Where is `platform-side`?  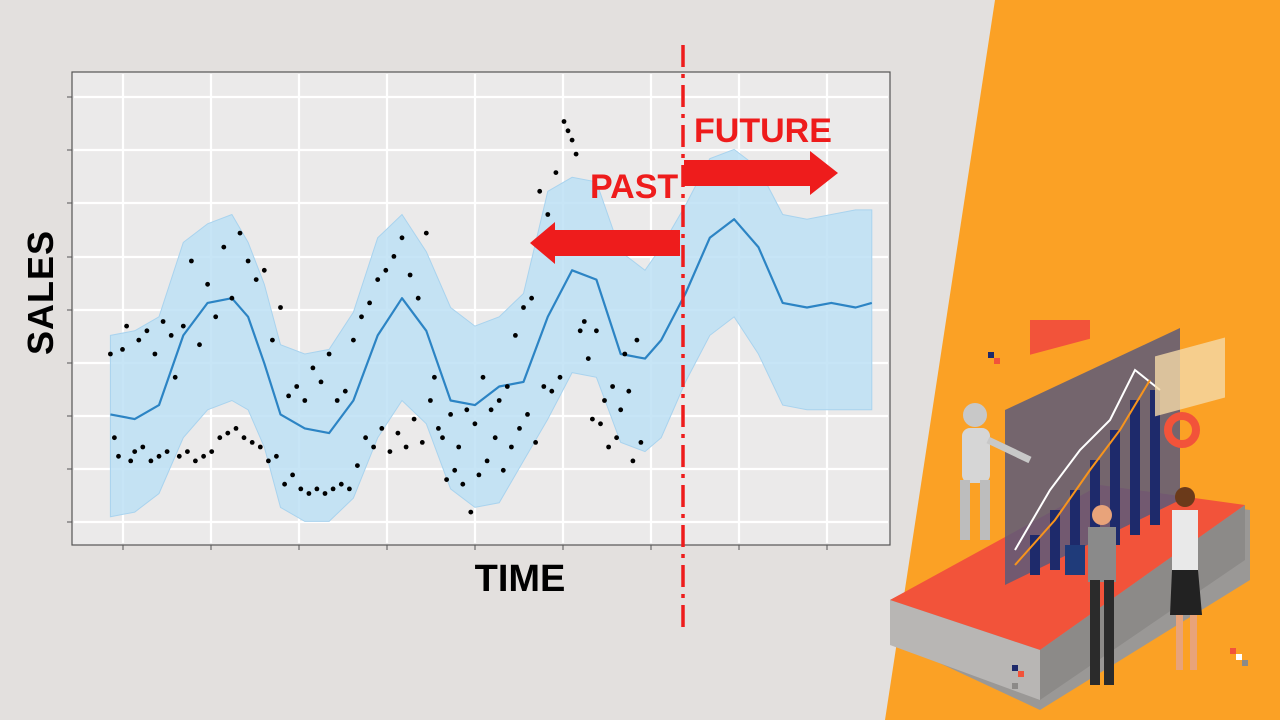
platform-side is located at coordinates (965, 650).